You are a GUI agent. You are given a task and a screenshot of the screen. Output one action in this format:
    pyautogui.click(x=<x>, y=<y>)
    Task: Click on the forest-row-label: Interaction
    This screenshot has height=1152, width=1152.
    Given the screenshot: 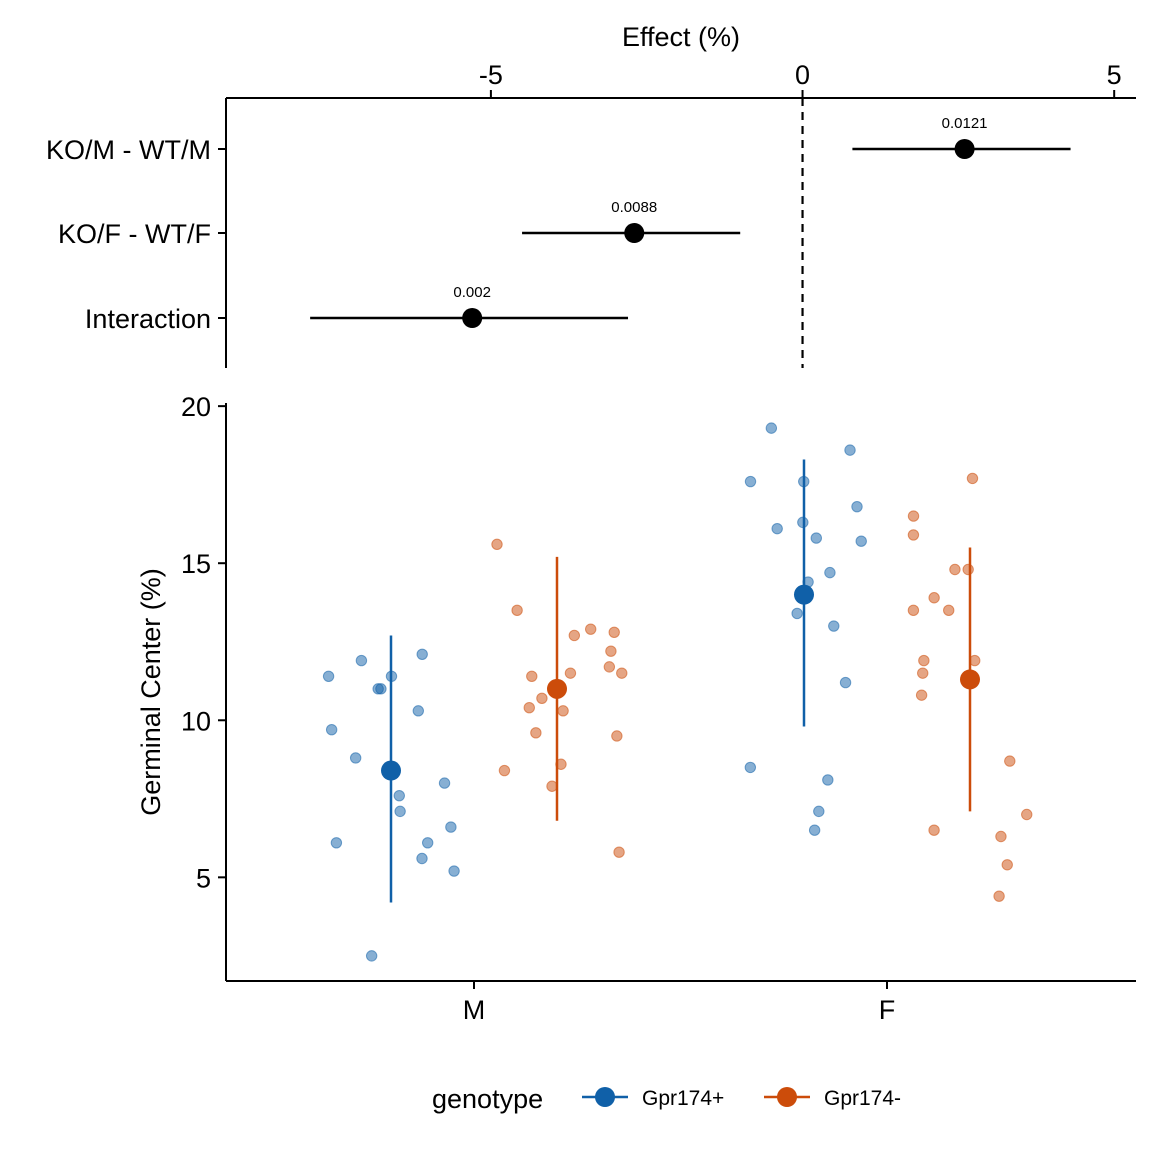 What is the action you would take?
    pyautogui.click(x=148, y=319)
    